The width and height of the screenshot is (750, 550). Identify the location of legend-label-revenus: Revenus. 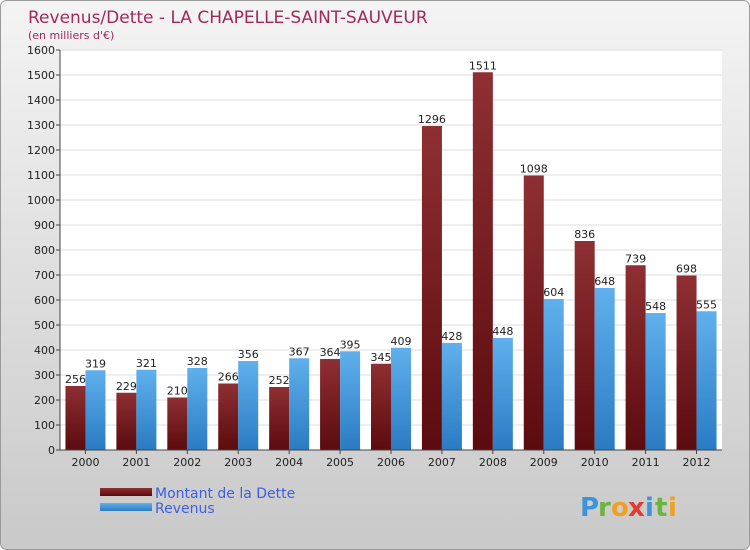
(185, 509).